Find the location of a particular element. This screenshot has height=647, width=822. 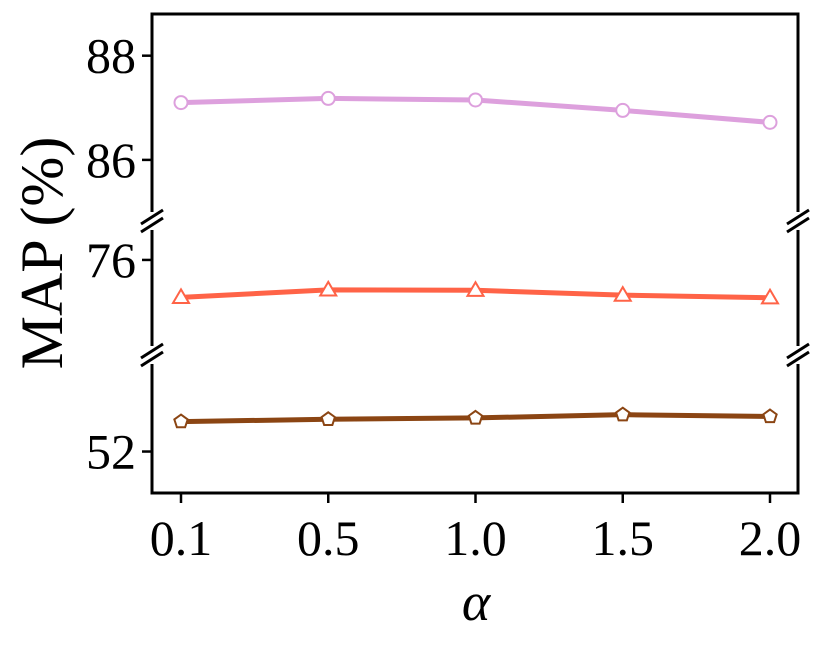

series-pentagon is located at coordinates (475, 417).